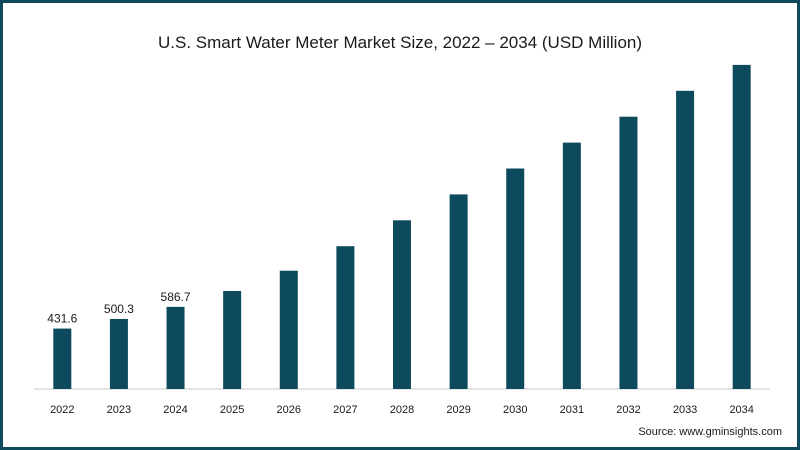 The width and height of the screenshot is (800, 450). I want to click on bar-2029, so click(458, 291).